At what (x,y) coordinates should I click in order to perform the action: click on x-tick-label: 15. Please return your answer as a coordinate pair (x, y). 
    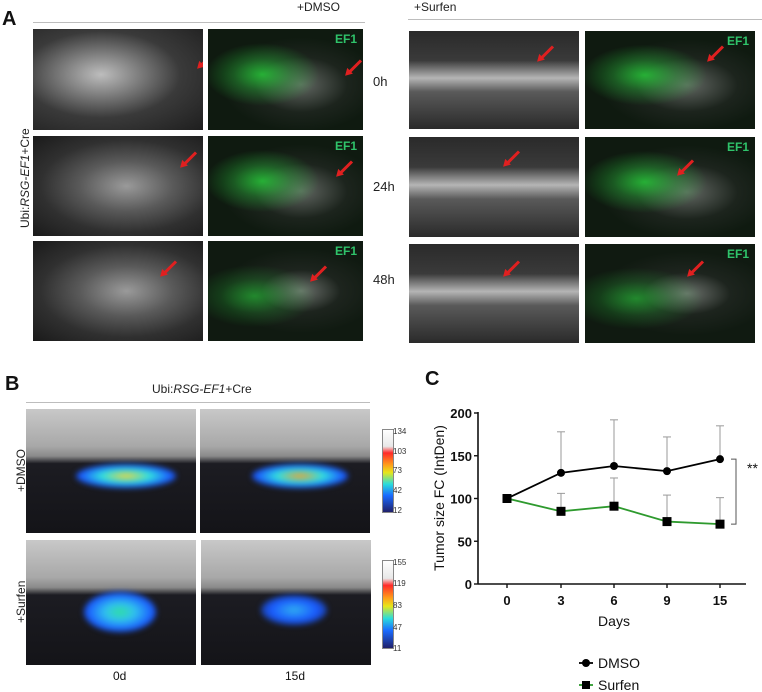
    Looking at the image, I should click on (720, 600).